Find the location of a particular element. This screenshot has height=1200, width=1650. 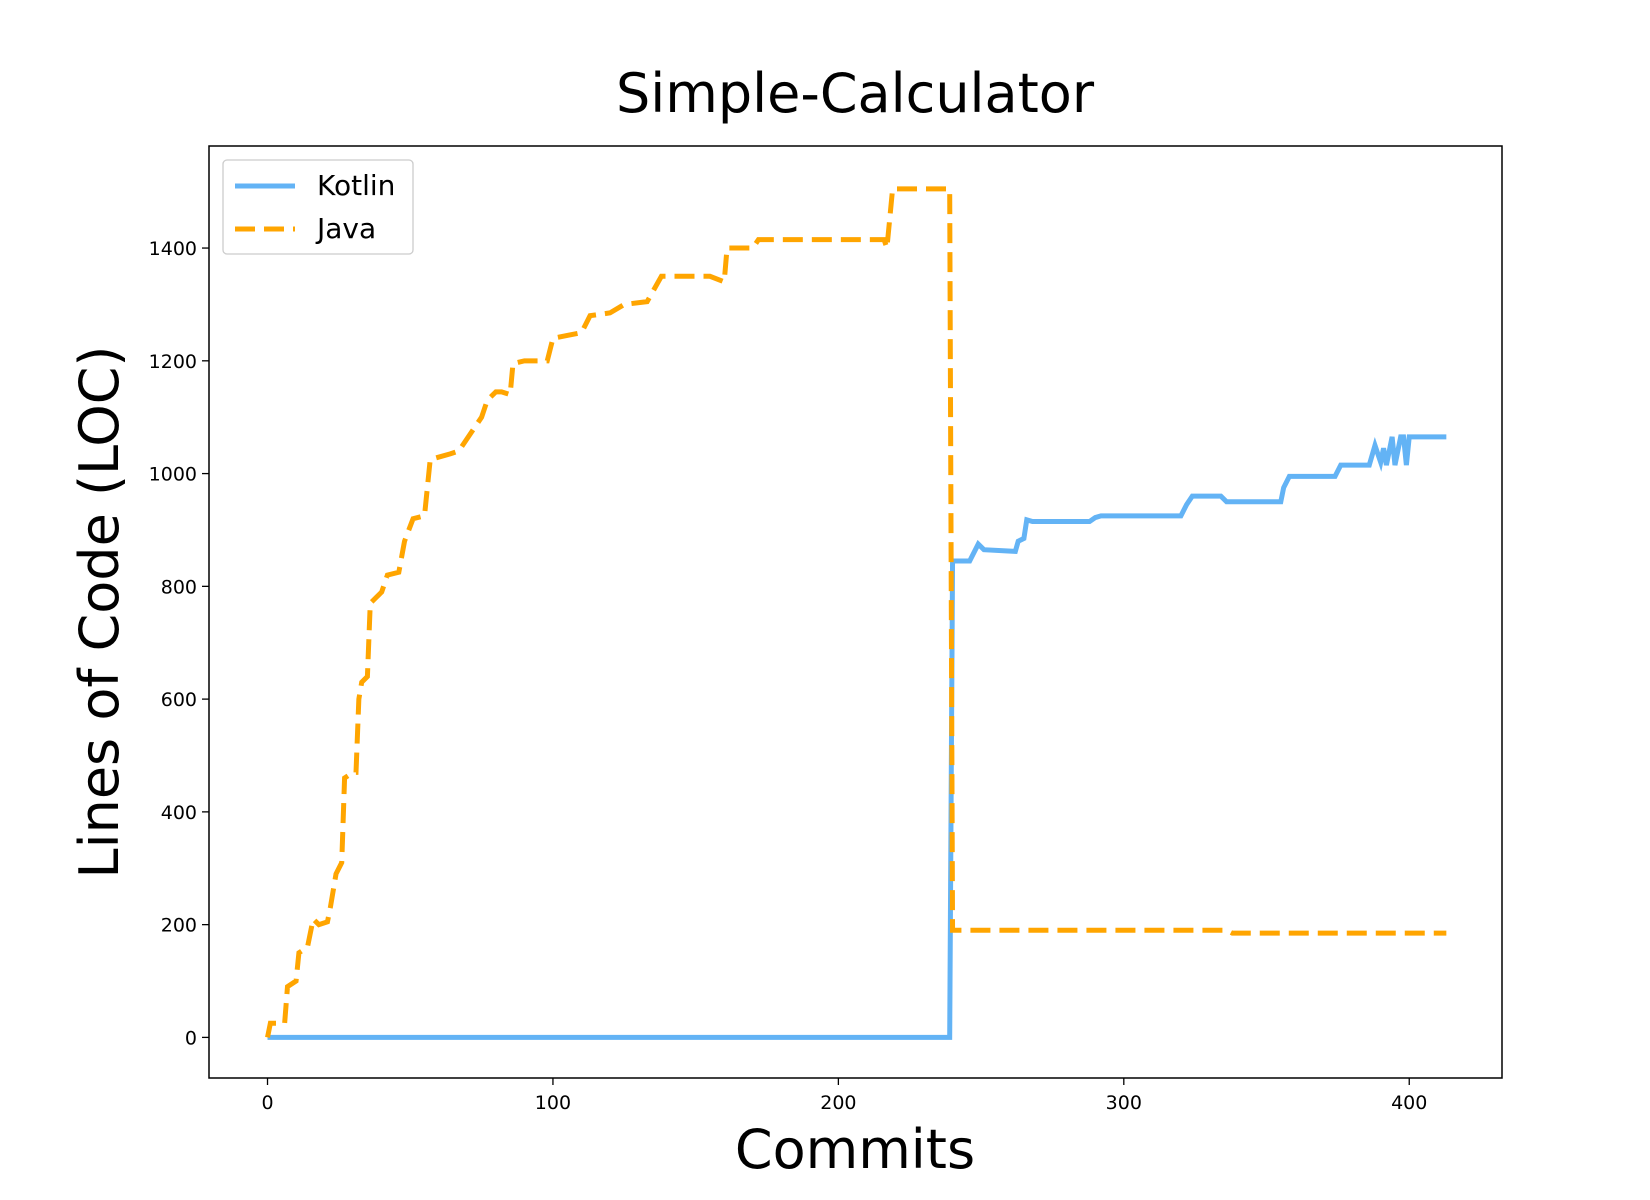

y-tick-label: 1200 is located at coordinates (173, 362).